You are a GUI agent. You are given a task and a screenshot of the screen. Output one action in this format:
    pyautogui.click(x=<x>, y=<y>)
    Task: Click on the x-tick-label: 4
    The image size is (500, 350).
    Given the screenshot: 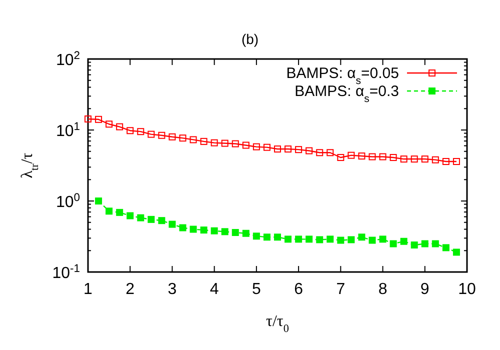 What is the action you would take?
    pyautogui.click(x=214, y=289)
    